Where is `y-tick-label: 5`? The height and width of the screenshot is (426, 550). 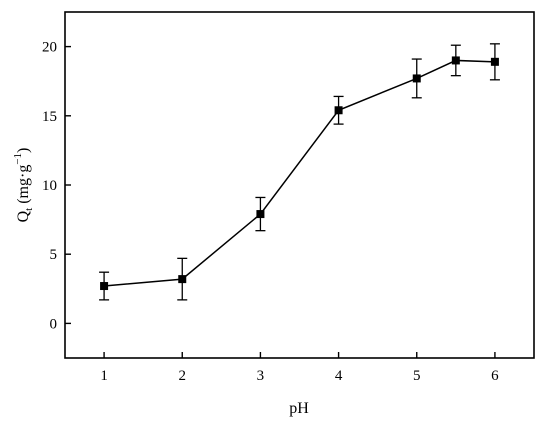
y-tick-label: 5 is located at coordinates (54, 255).